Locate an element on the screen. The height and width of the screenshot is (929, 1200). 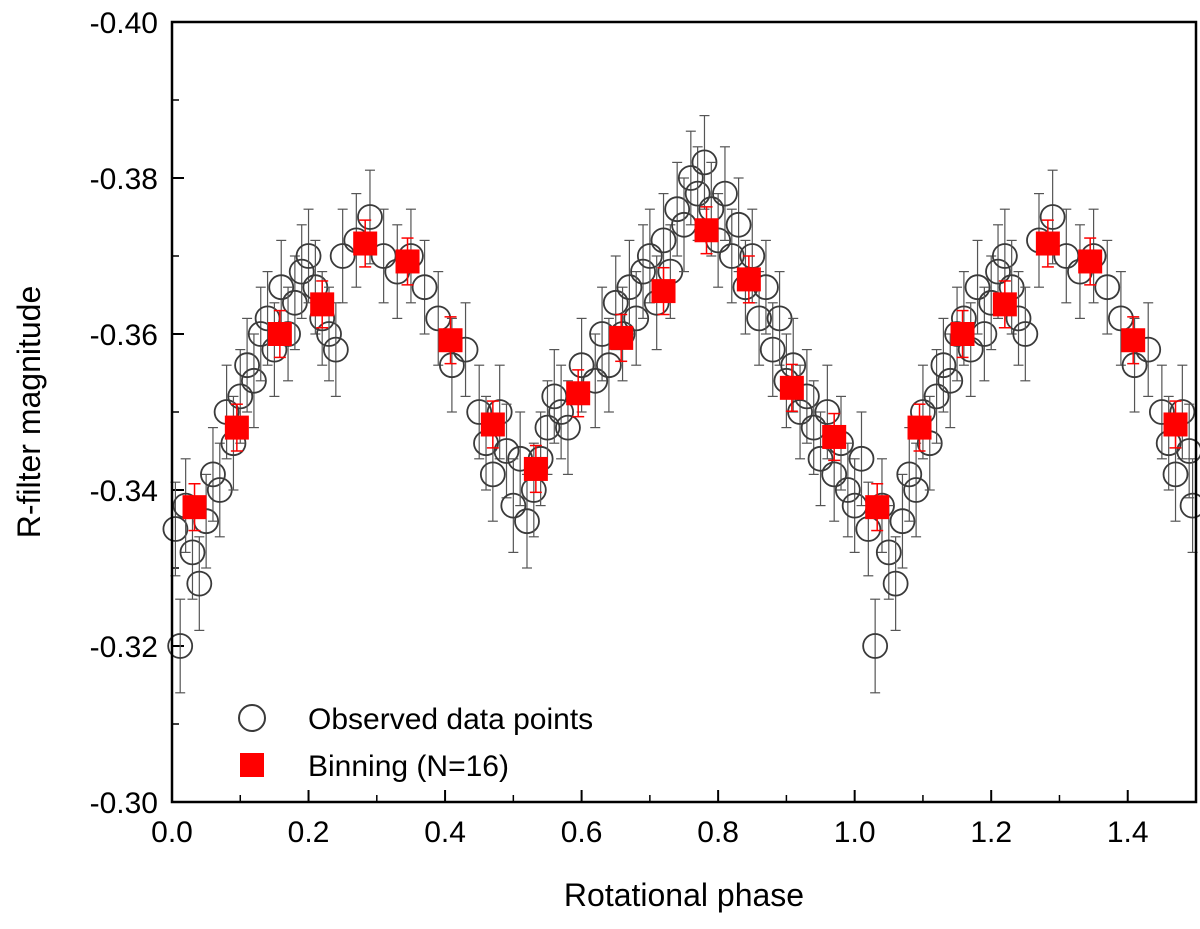
y-tick-label: -0.40 is located at coordinates (124, 23).